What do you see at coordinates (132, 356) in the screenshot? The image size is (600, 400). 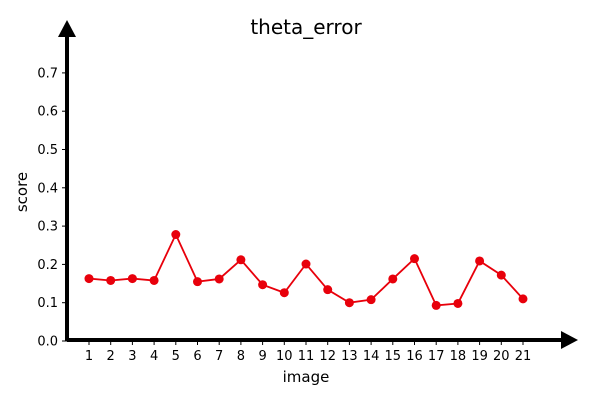 I see `x-tick-label: 3` at bounding box center [132, 356].